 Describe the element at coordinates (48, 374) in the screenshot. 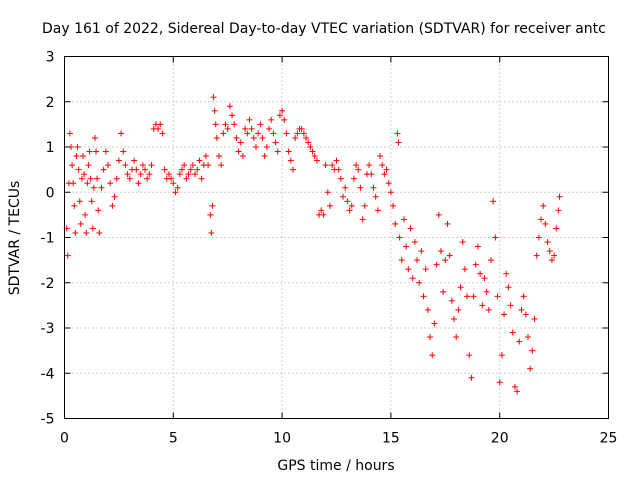

I see `y-tick-label: -4` at that location.